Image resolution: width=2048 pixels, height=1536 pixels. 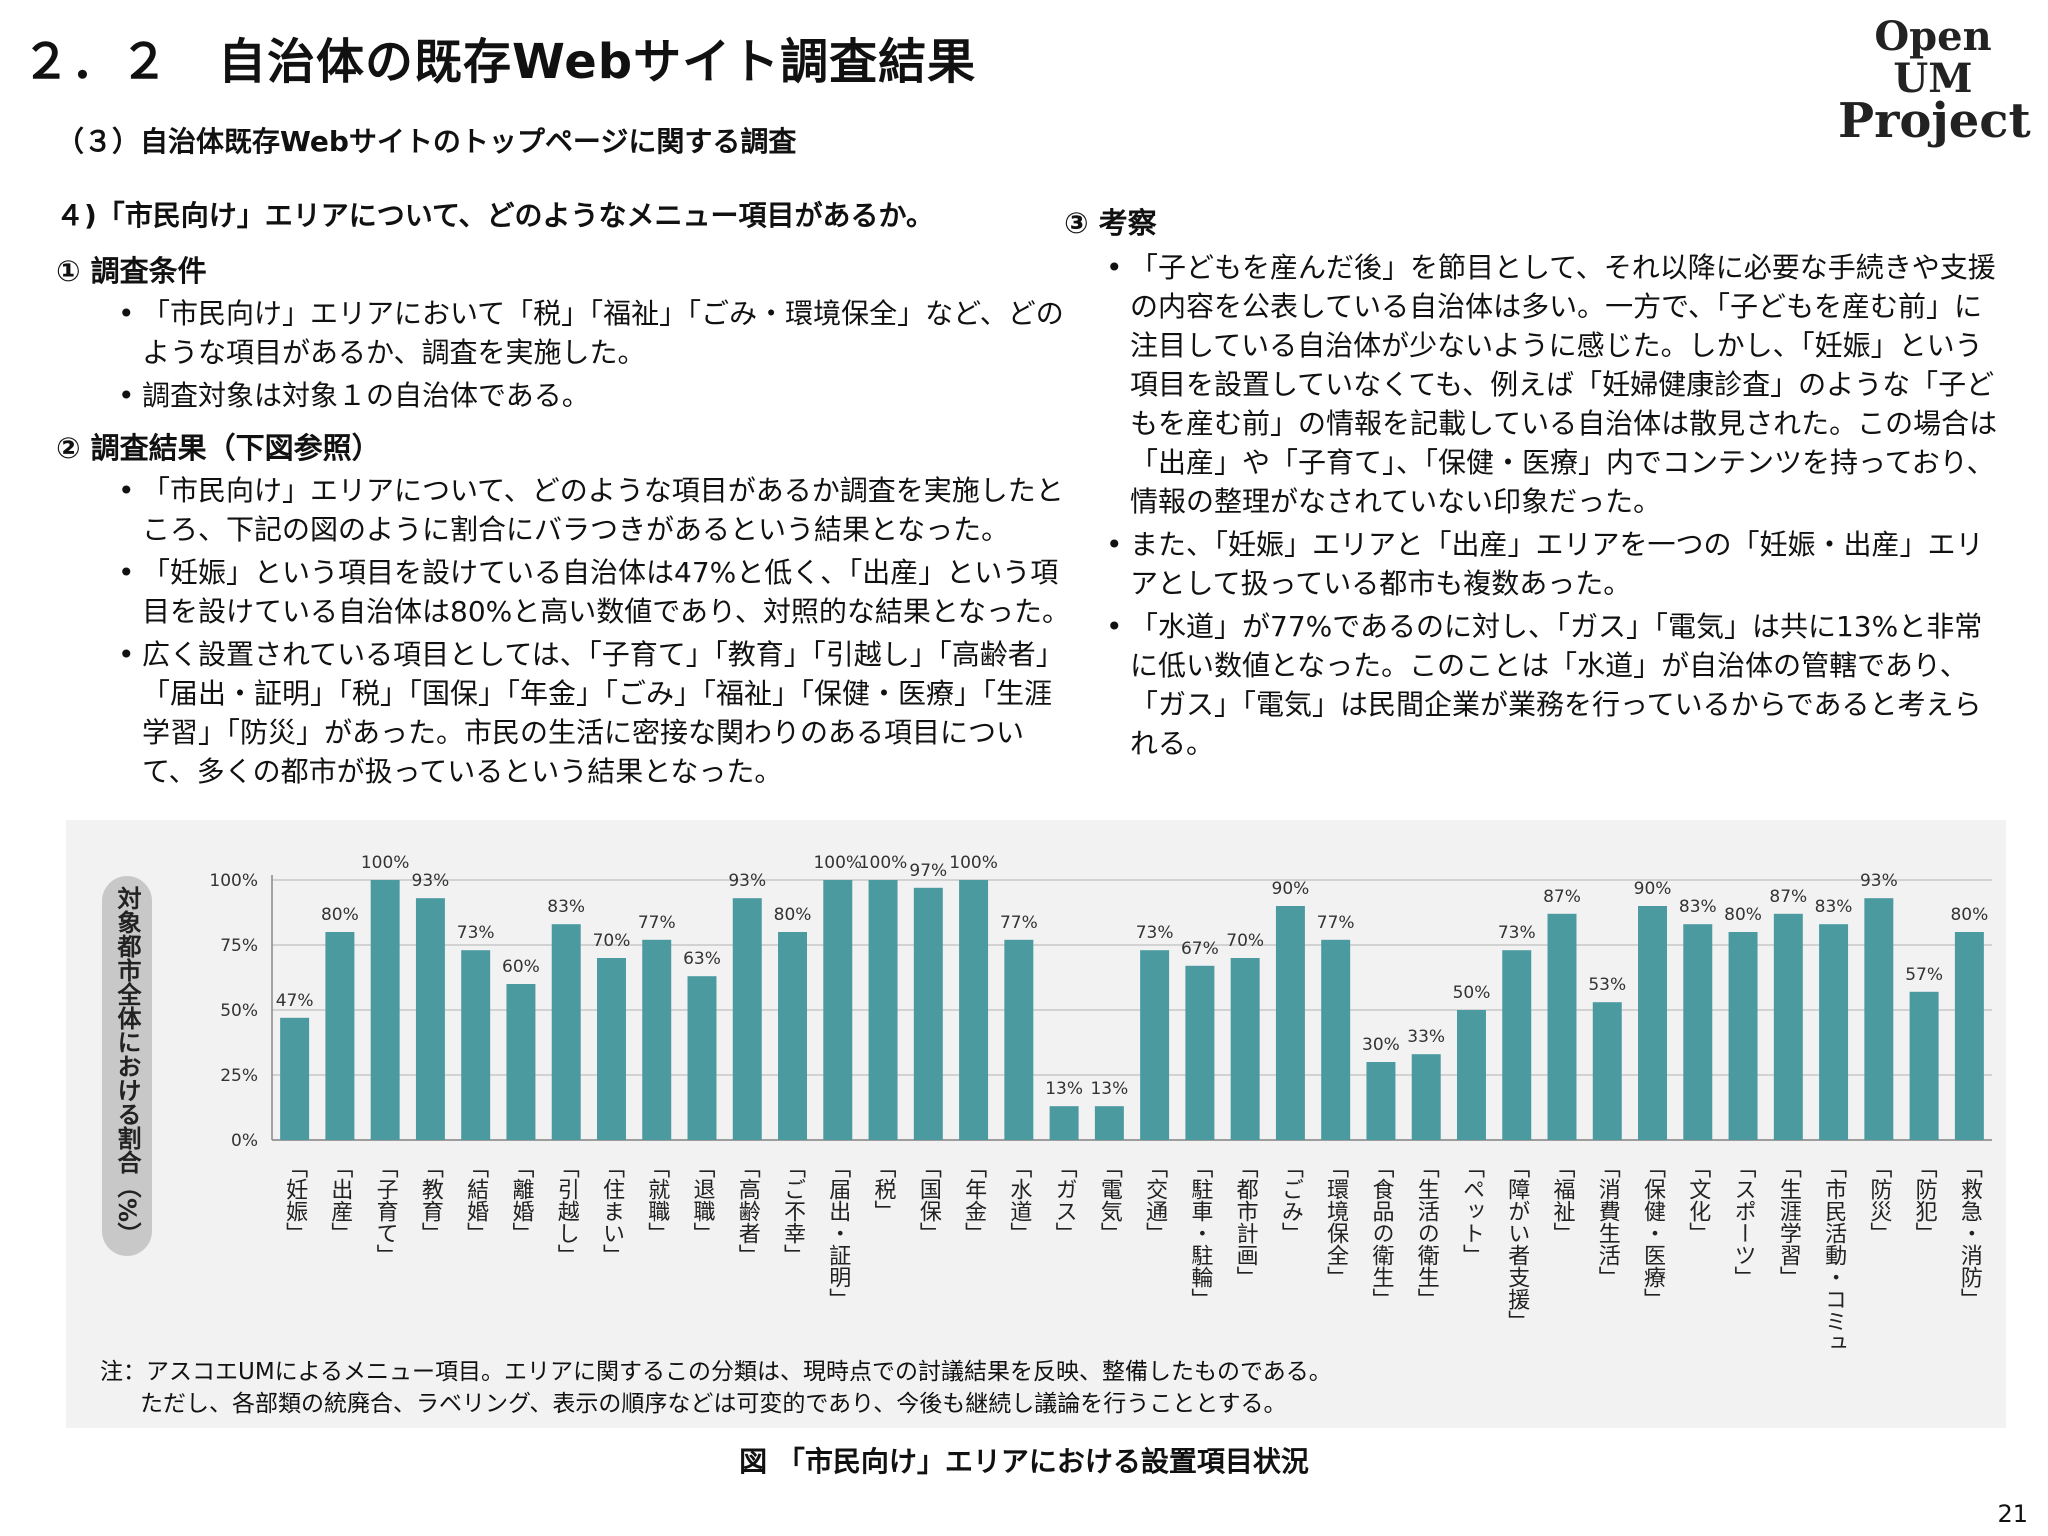 What do you see at coordinates (1155, 1200) in the screenshot?
I see `x-category-label: 「交通」` at bounding box center [1155, 1200].